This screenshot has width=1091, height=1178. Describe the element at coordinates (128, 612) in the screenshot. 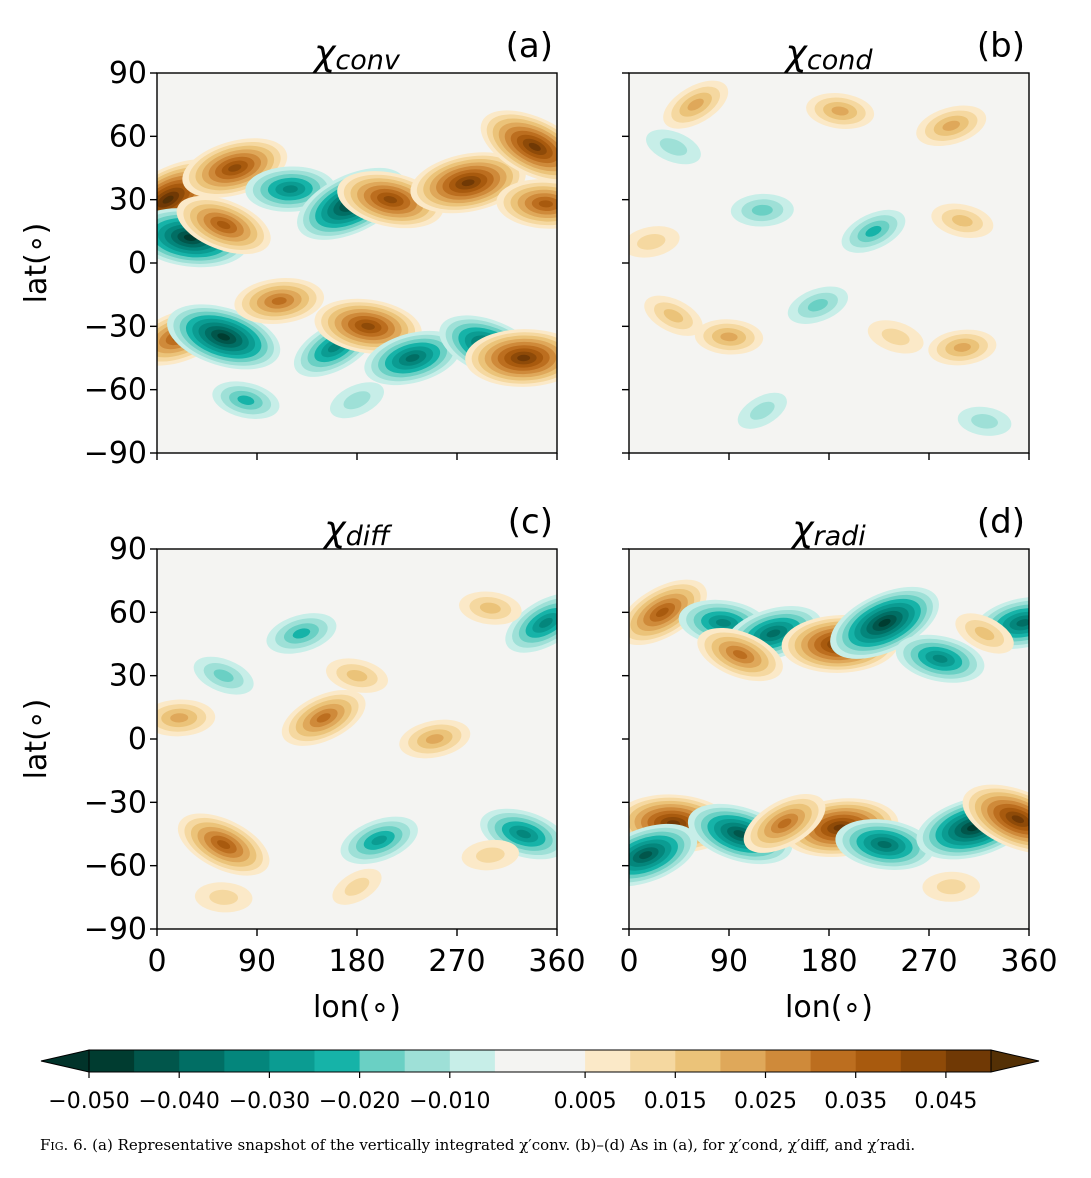

I see `y-tick-label: 60` at that location.